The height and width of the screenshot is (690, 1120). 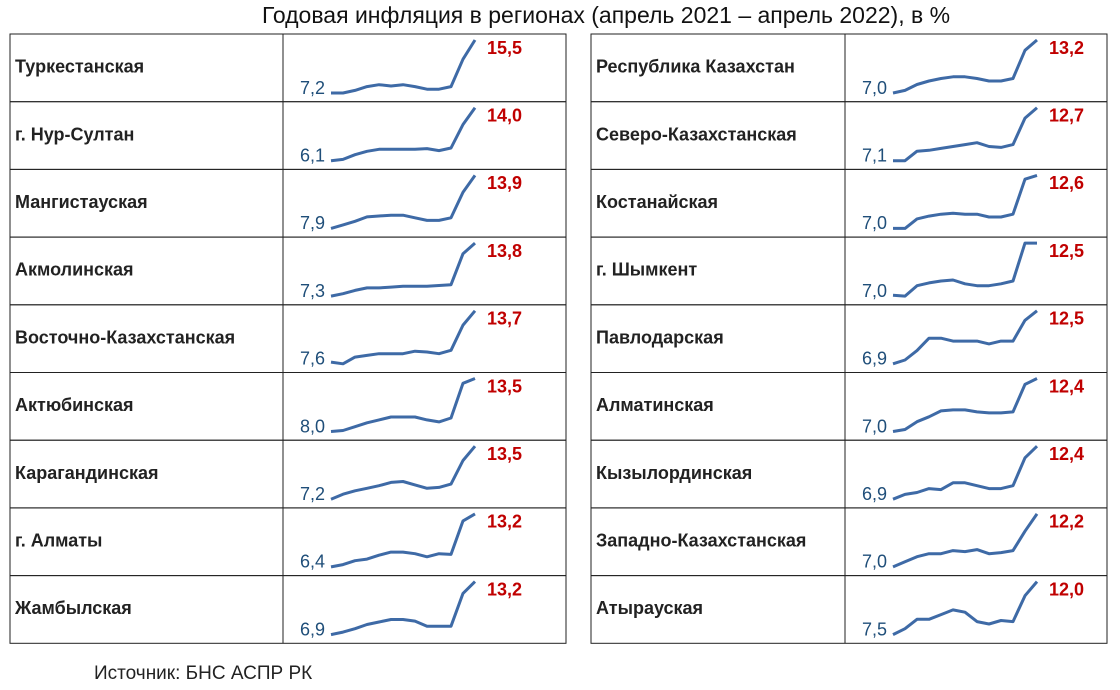 What do you see at coordinates (125, 337) in the screenshot?
I see `region-name: Восточно-Казахстанская` at bounding box center [125, 337].